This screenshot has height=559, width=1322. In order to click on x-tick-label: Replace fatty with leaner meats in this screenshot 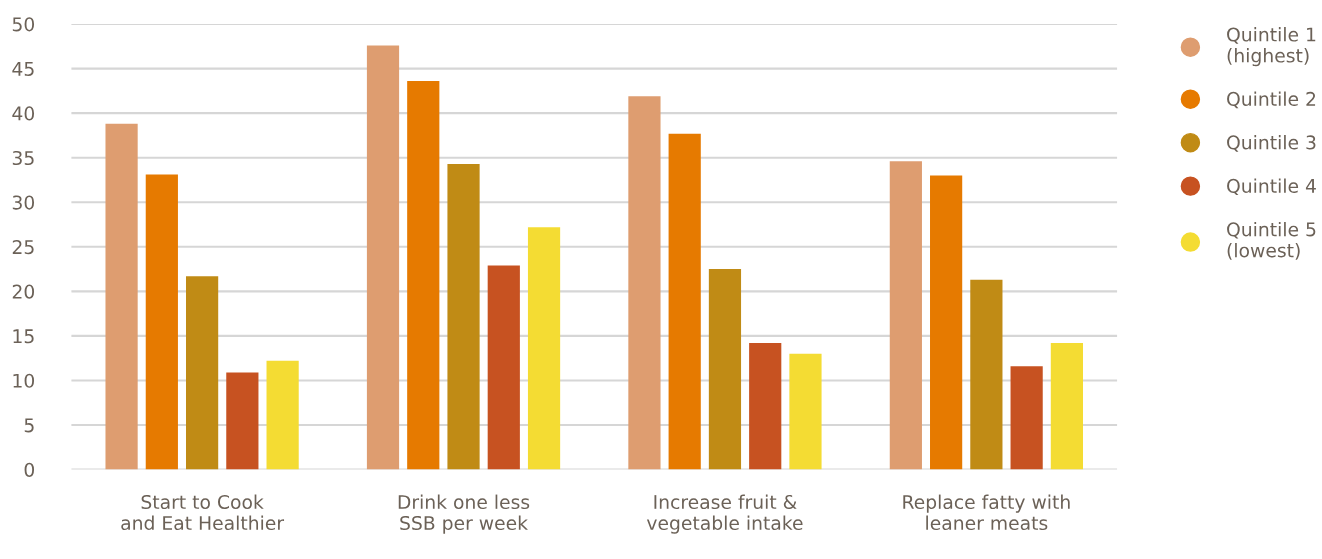, I will do `click(986, 512)`.